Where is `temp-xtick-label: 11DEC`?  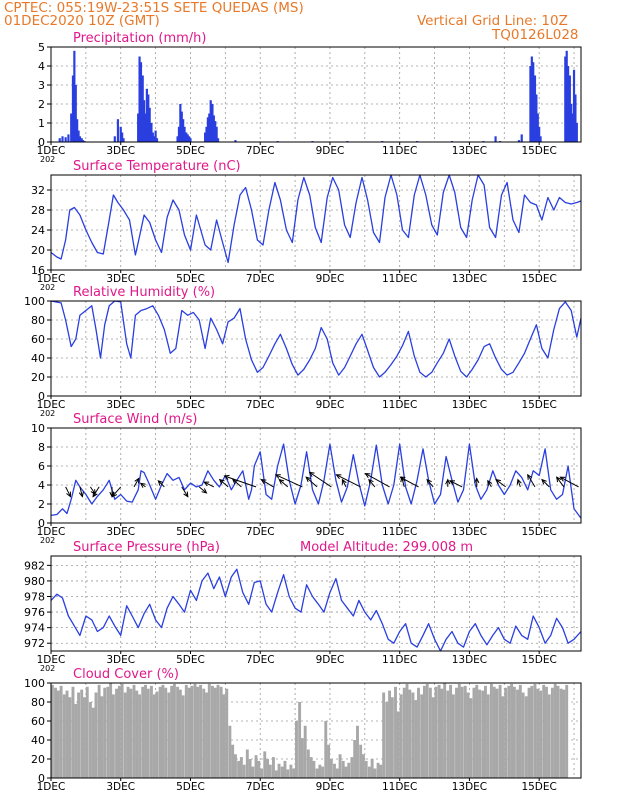 temp-xtick-label: 11DEC is located at coordinates (399, 279).